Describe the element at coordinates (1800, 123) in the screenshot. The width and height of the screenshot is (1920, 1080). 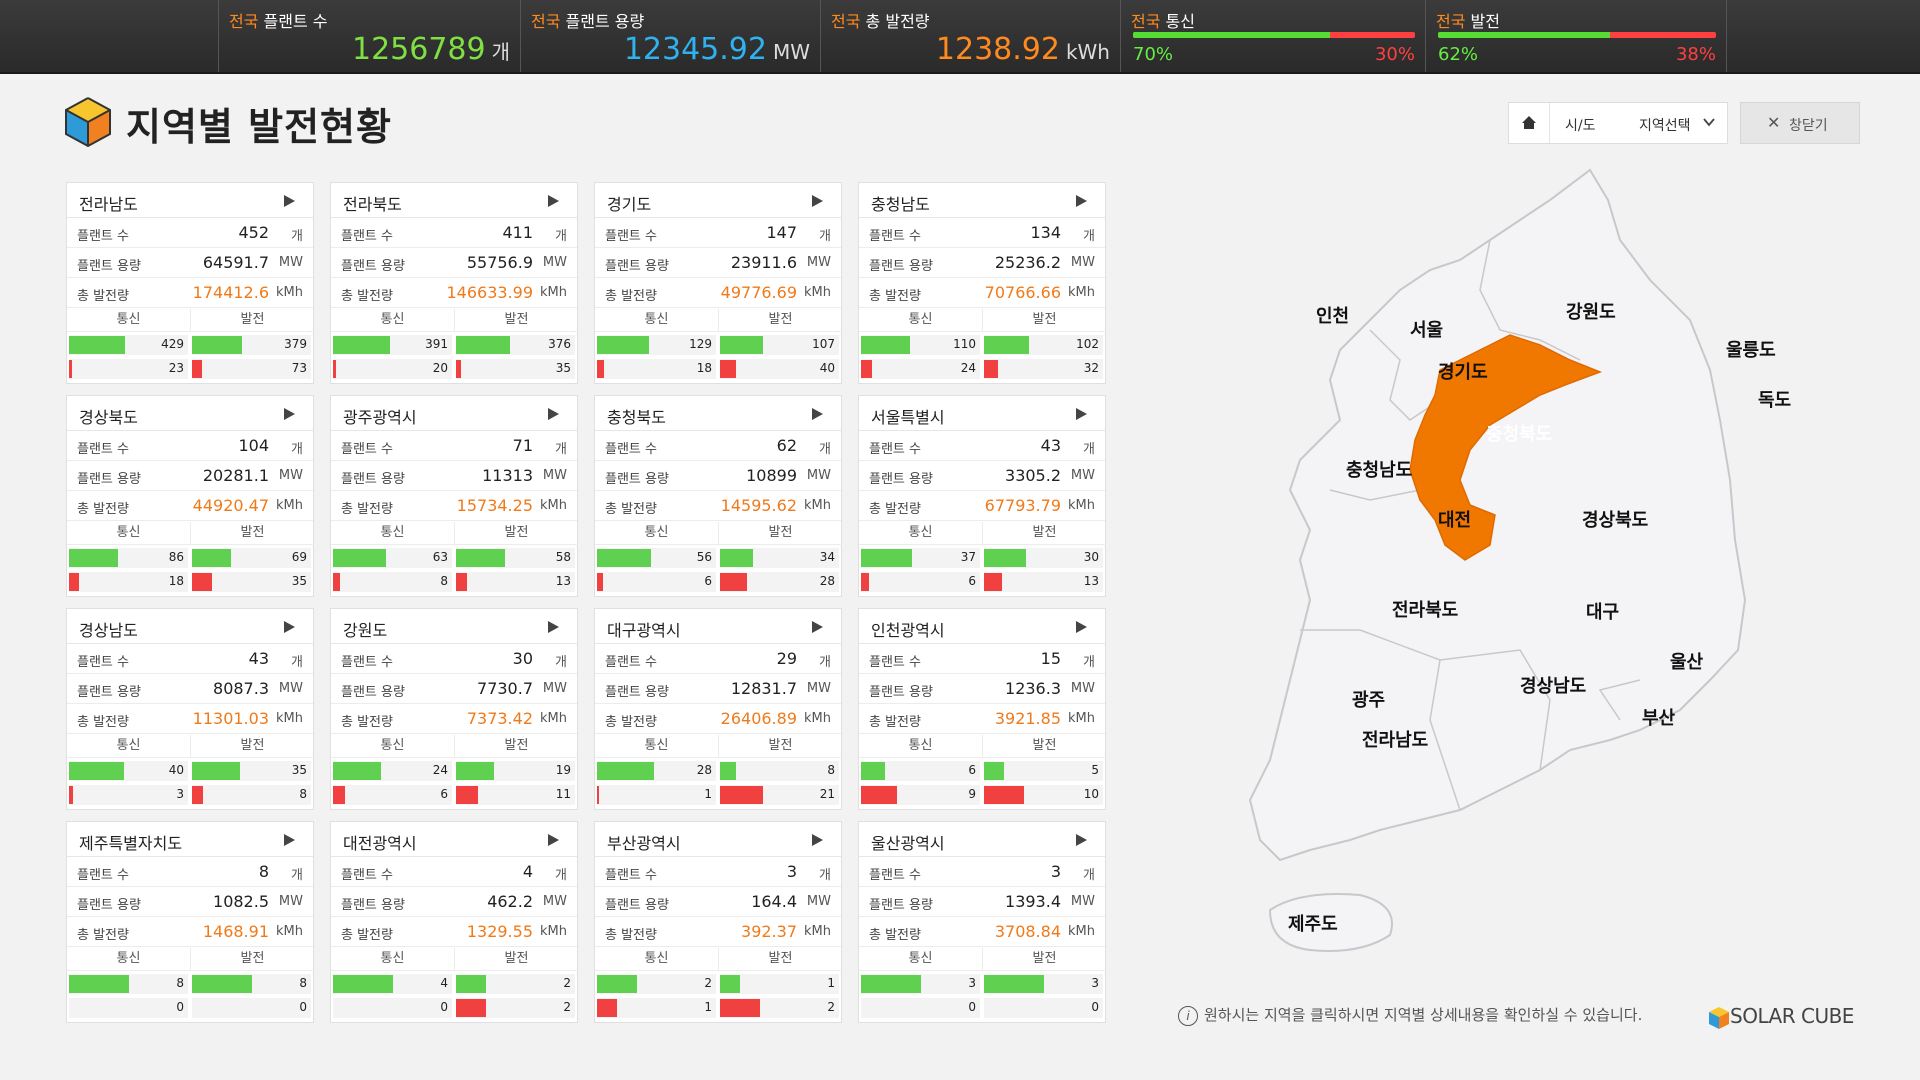
I see `close-window-button: ✕ 창닫기` at that location.